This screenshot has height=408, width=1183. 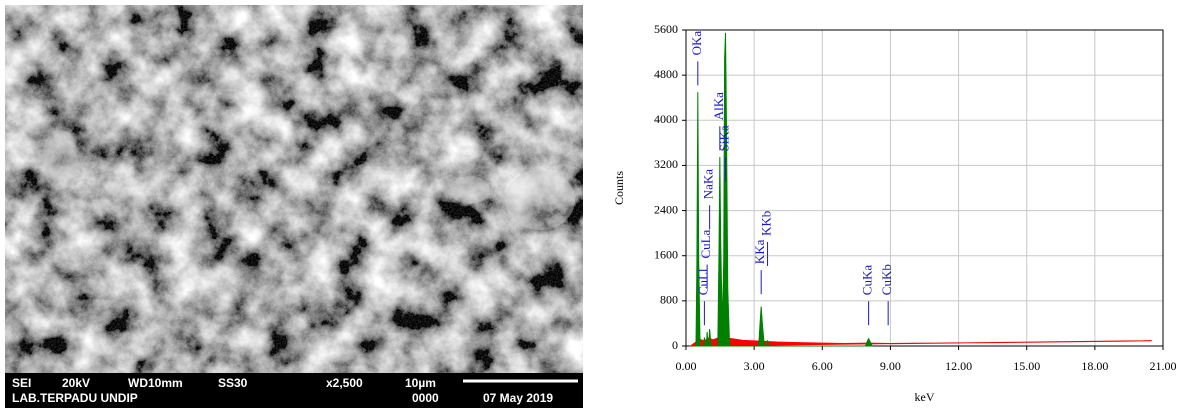 What do you see at coordinates (1163, 366) in the screenshot?
I see `x-tick-label: 21.00` at bounding box center [1163, 366].